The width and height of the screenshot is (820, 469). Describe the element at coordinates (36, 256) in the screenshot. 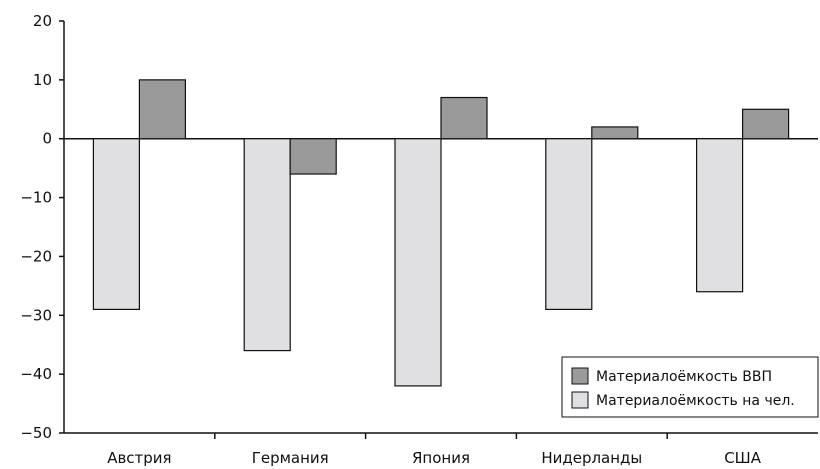

I see `y-tick-label: −20` at that location.